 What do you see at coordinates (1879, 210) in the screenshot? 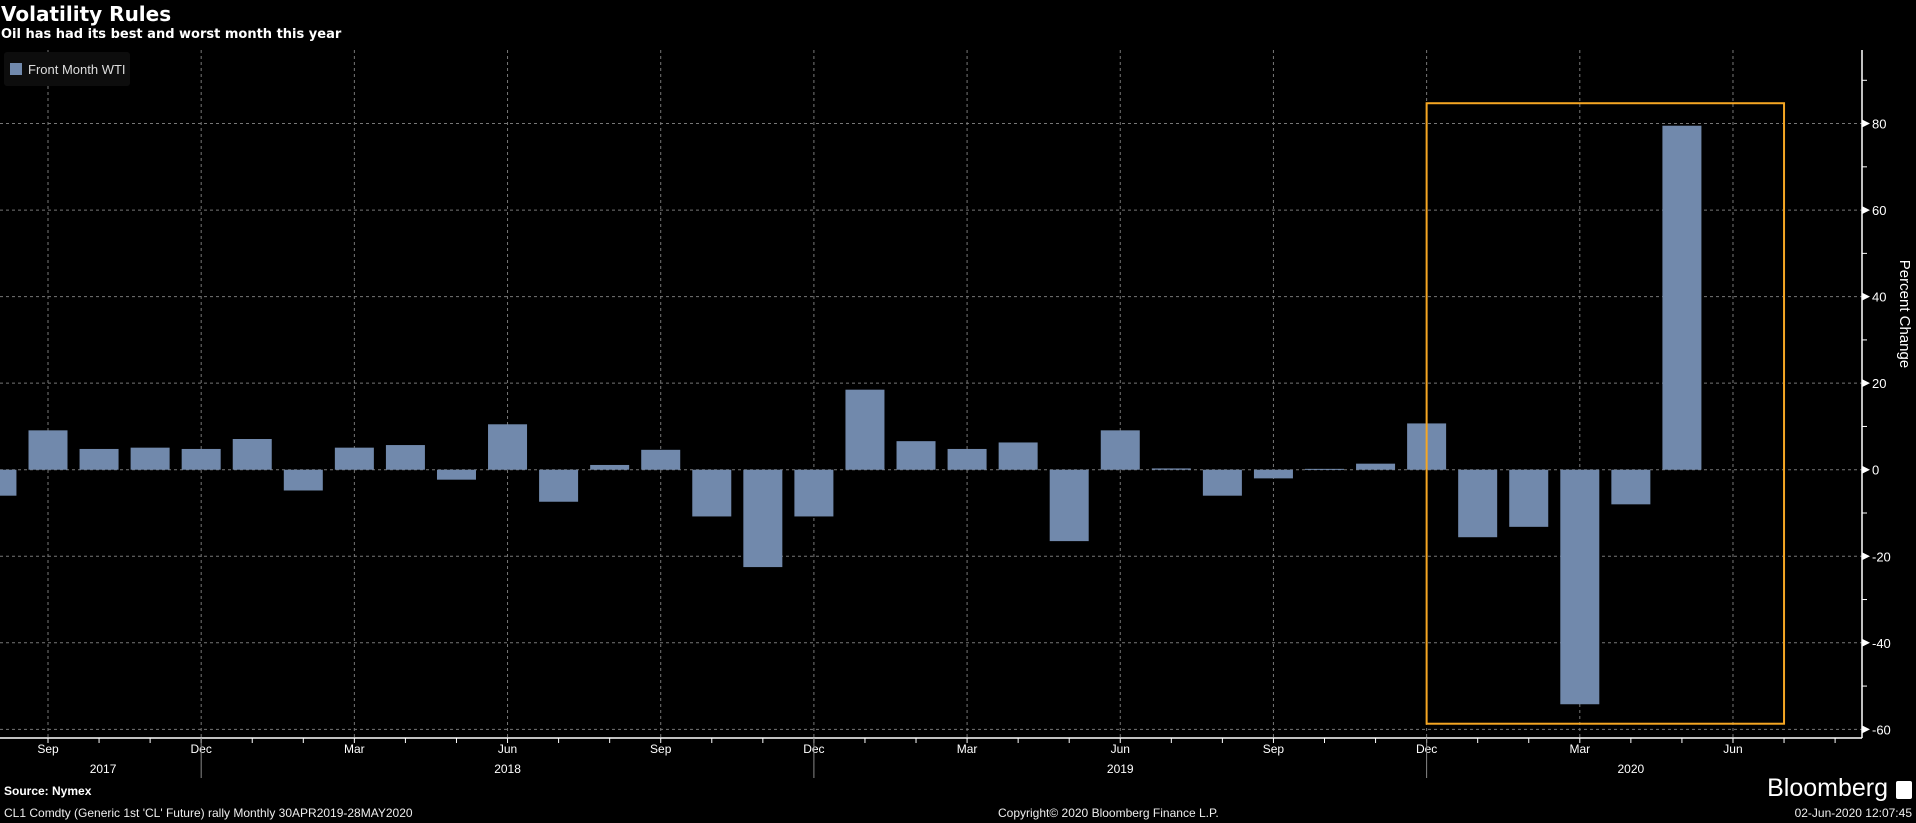
I see `y-tick-label: 60` at bounding box center [1879, 210].